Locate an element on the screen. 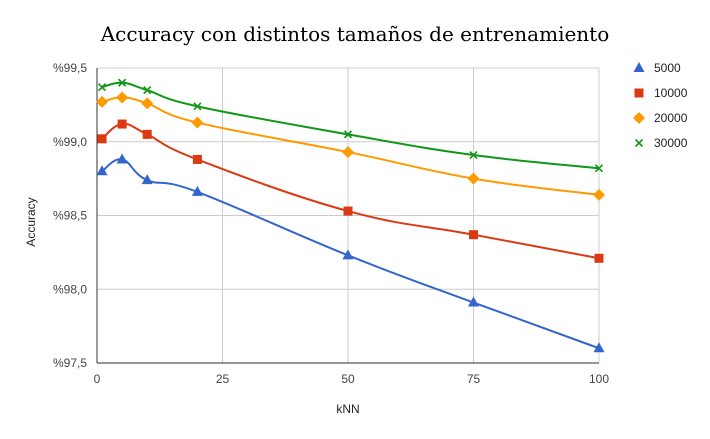  x-tick-label: 25 is located at coordinates (223, 379).